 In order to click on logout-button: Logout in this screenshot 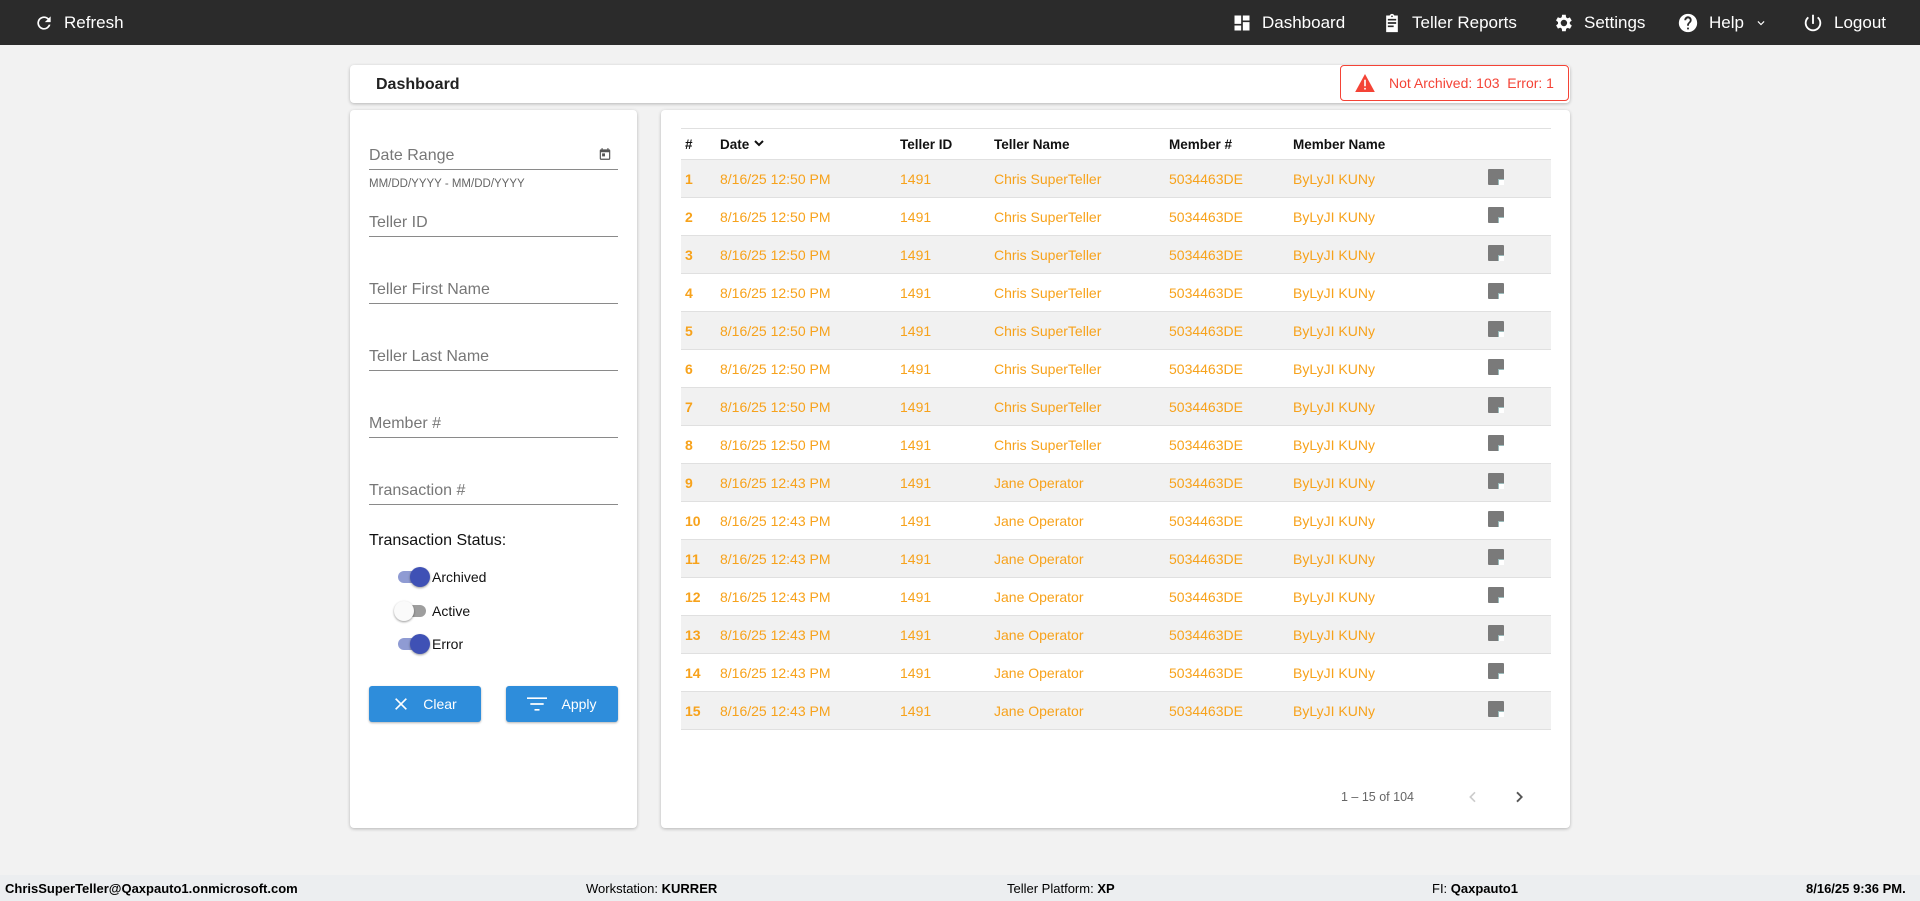, I will do `click(1844, 22)`.